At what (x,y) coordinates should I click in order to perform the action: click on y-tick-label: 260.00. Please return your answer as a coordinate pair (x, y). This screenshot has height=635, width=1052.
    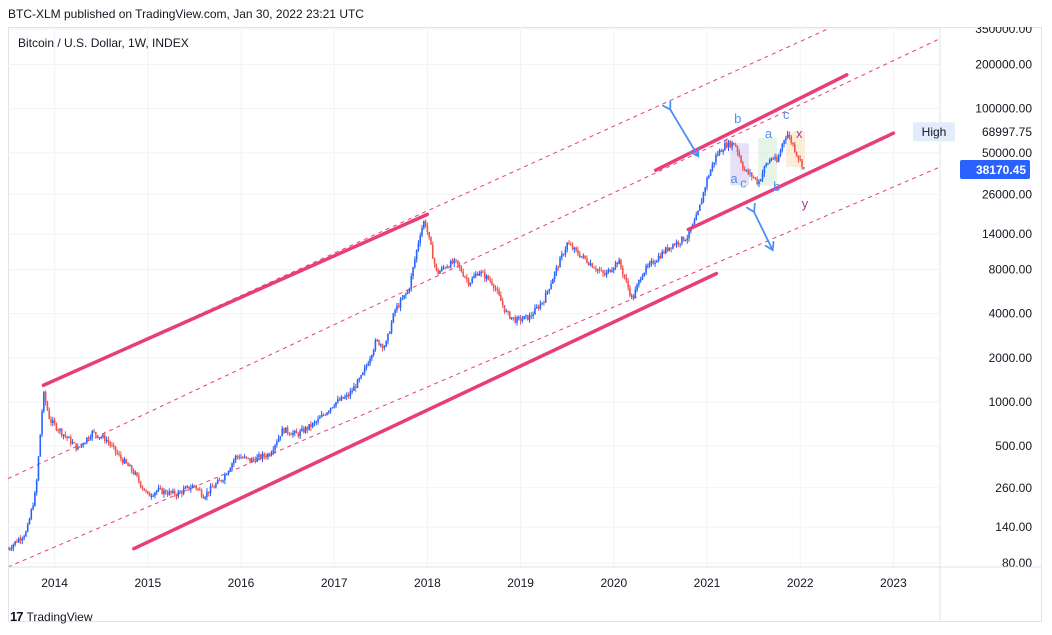
    Looking at the image, I should click on (1013, 488).